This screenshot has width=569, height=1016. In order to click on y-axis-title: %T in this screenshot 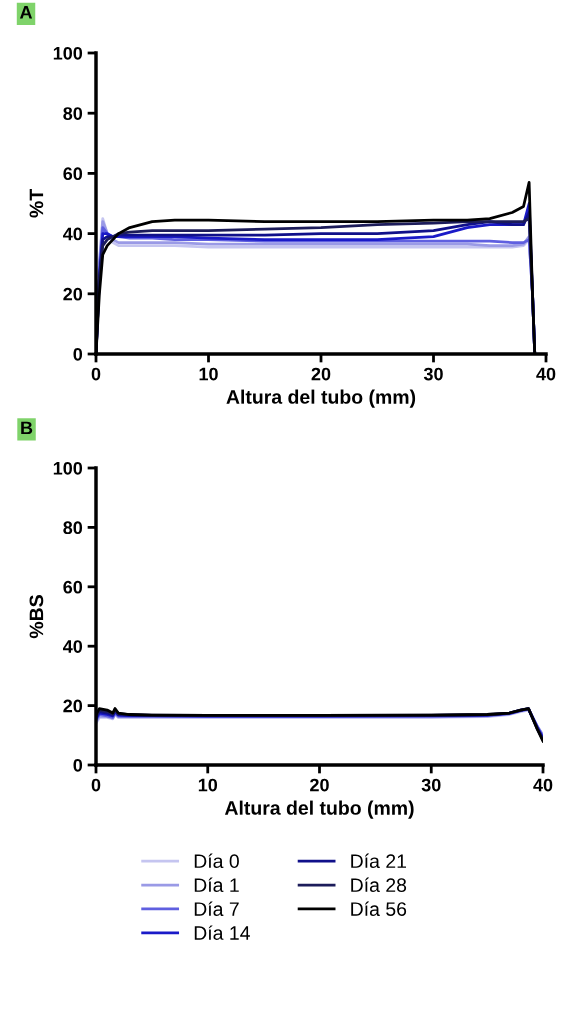, I will do `click(36, 203)`.